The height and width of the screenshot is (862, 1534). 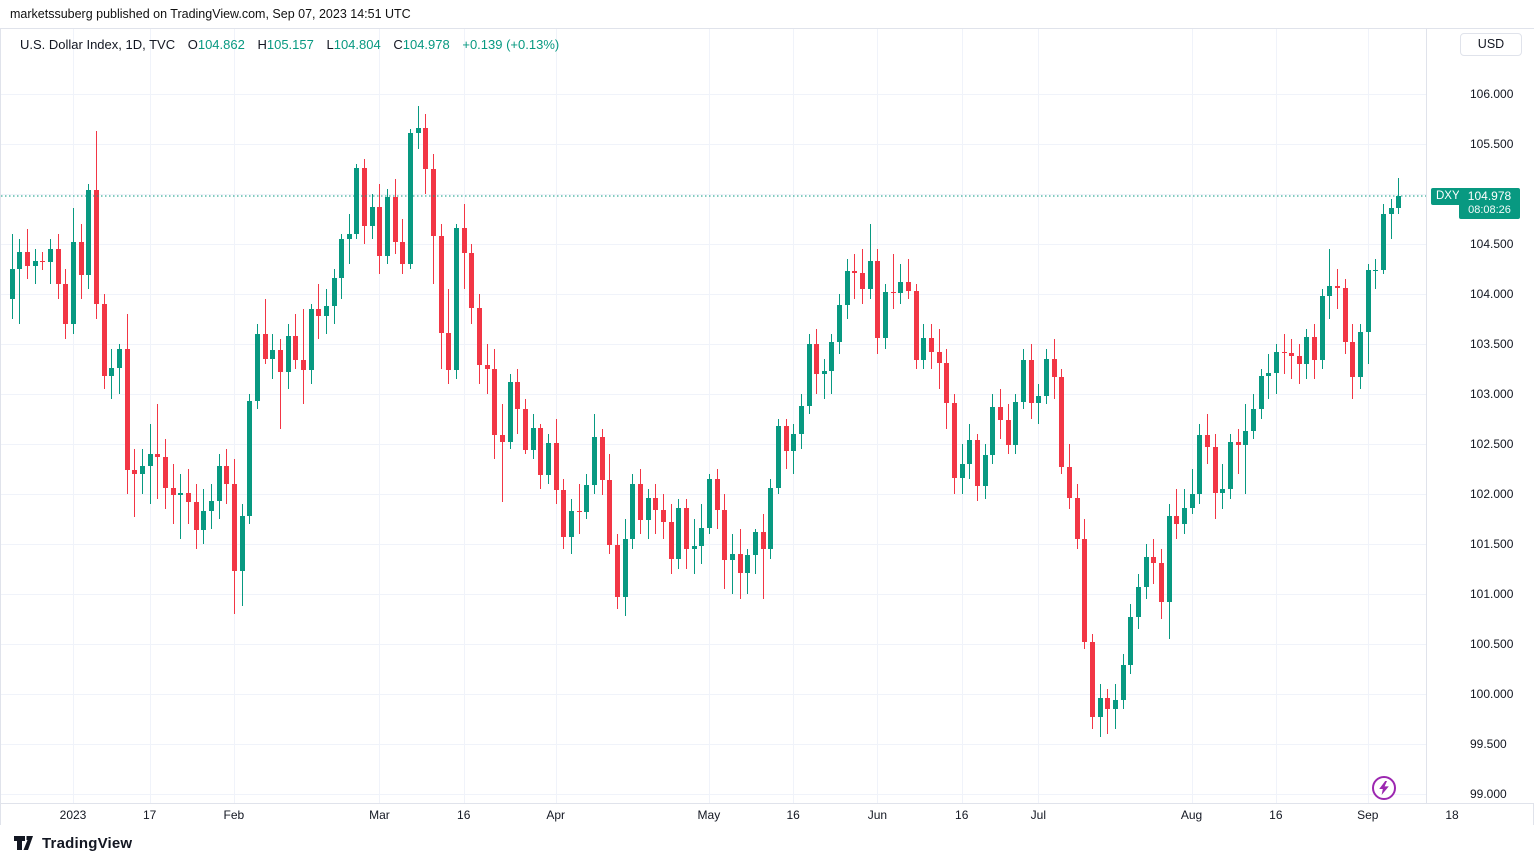 I want to click on time-axis: 2023 17 Feb Mar 16 Apr May 16 Jun 16 Jul Aug 16 Sep 18, so click(x=767, y=814).